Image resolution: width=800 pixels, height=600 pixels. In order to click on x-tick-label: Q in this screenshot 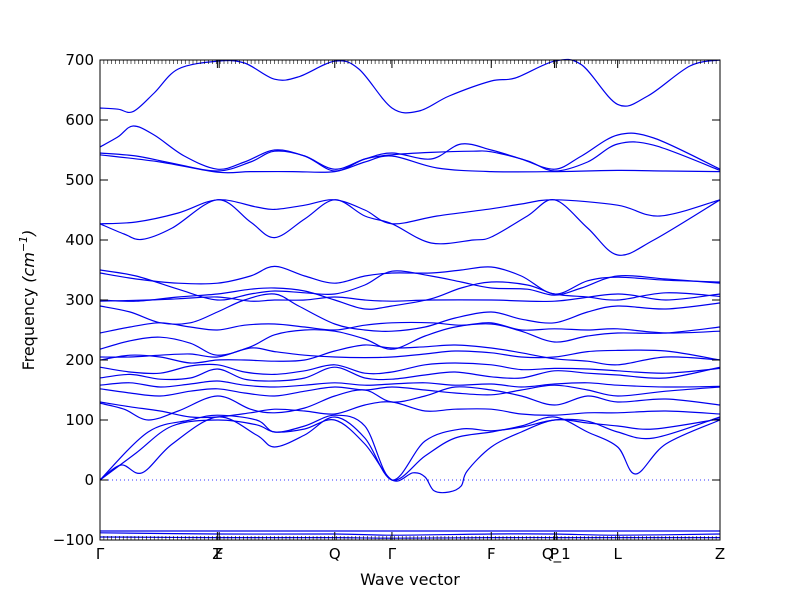, I will do `click(335, 554)`.